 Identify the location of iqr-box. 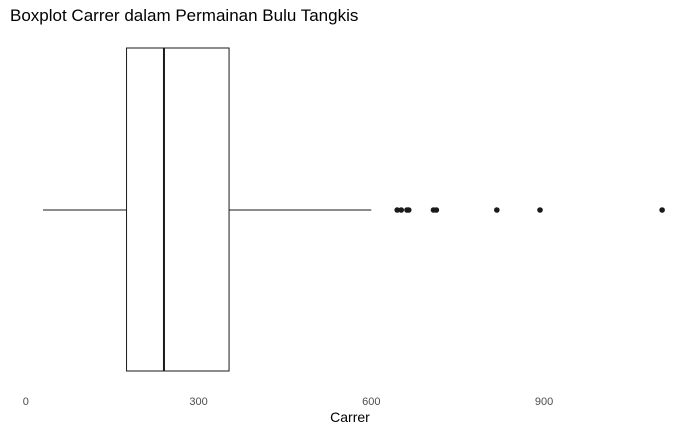
(178, 209).